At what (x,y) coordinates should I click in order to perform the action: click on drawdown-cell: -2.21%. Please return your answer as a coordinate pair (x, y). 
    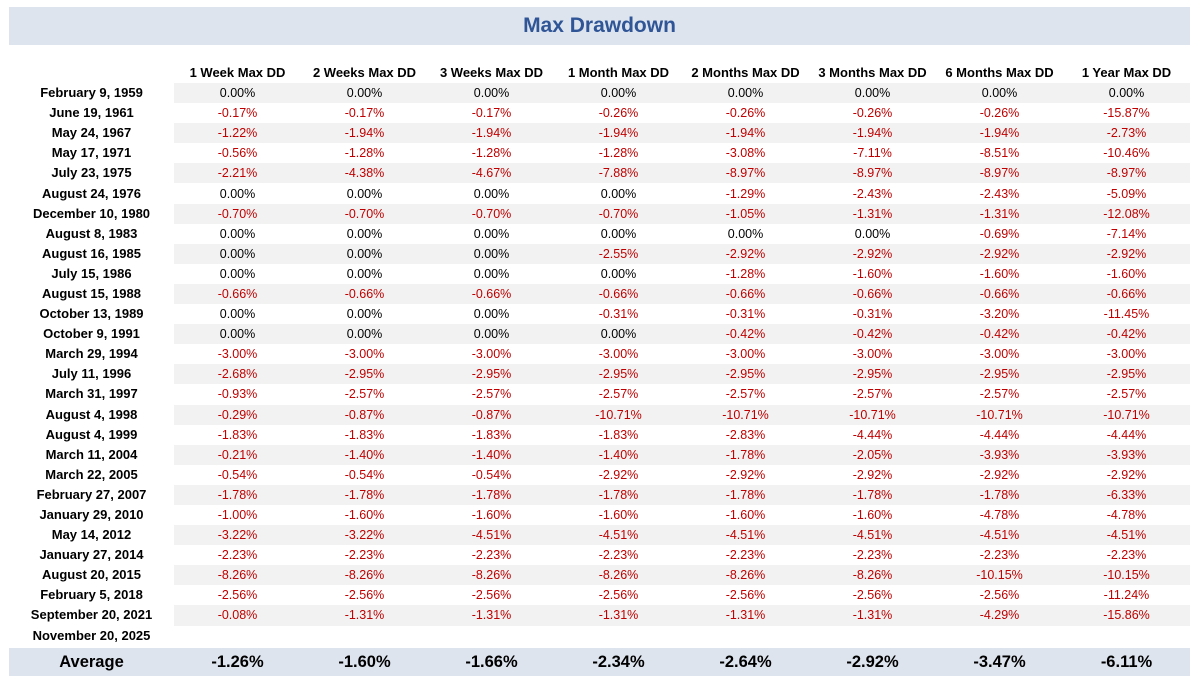
    Looking at the image, I should click on (237, 173).